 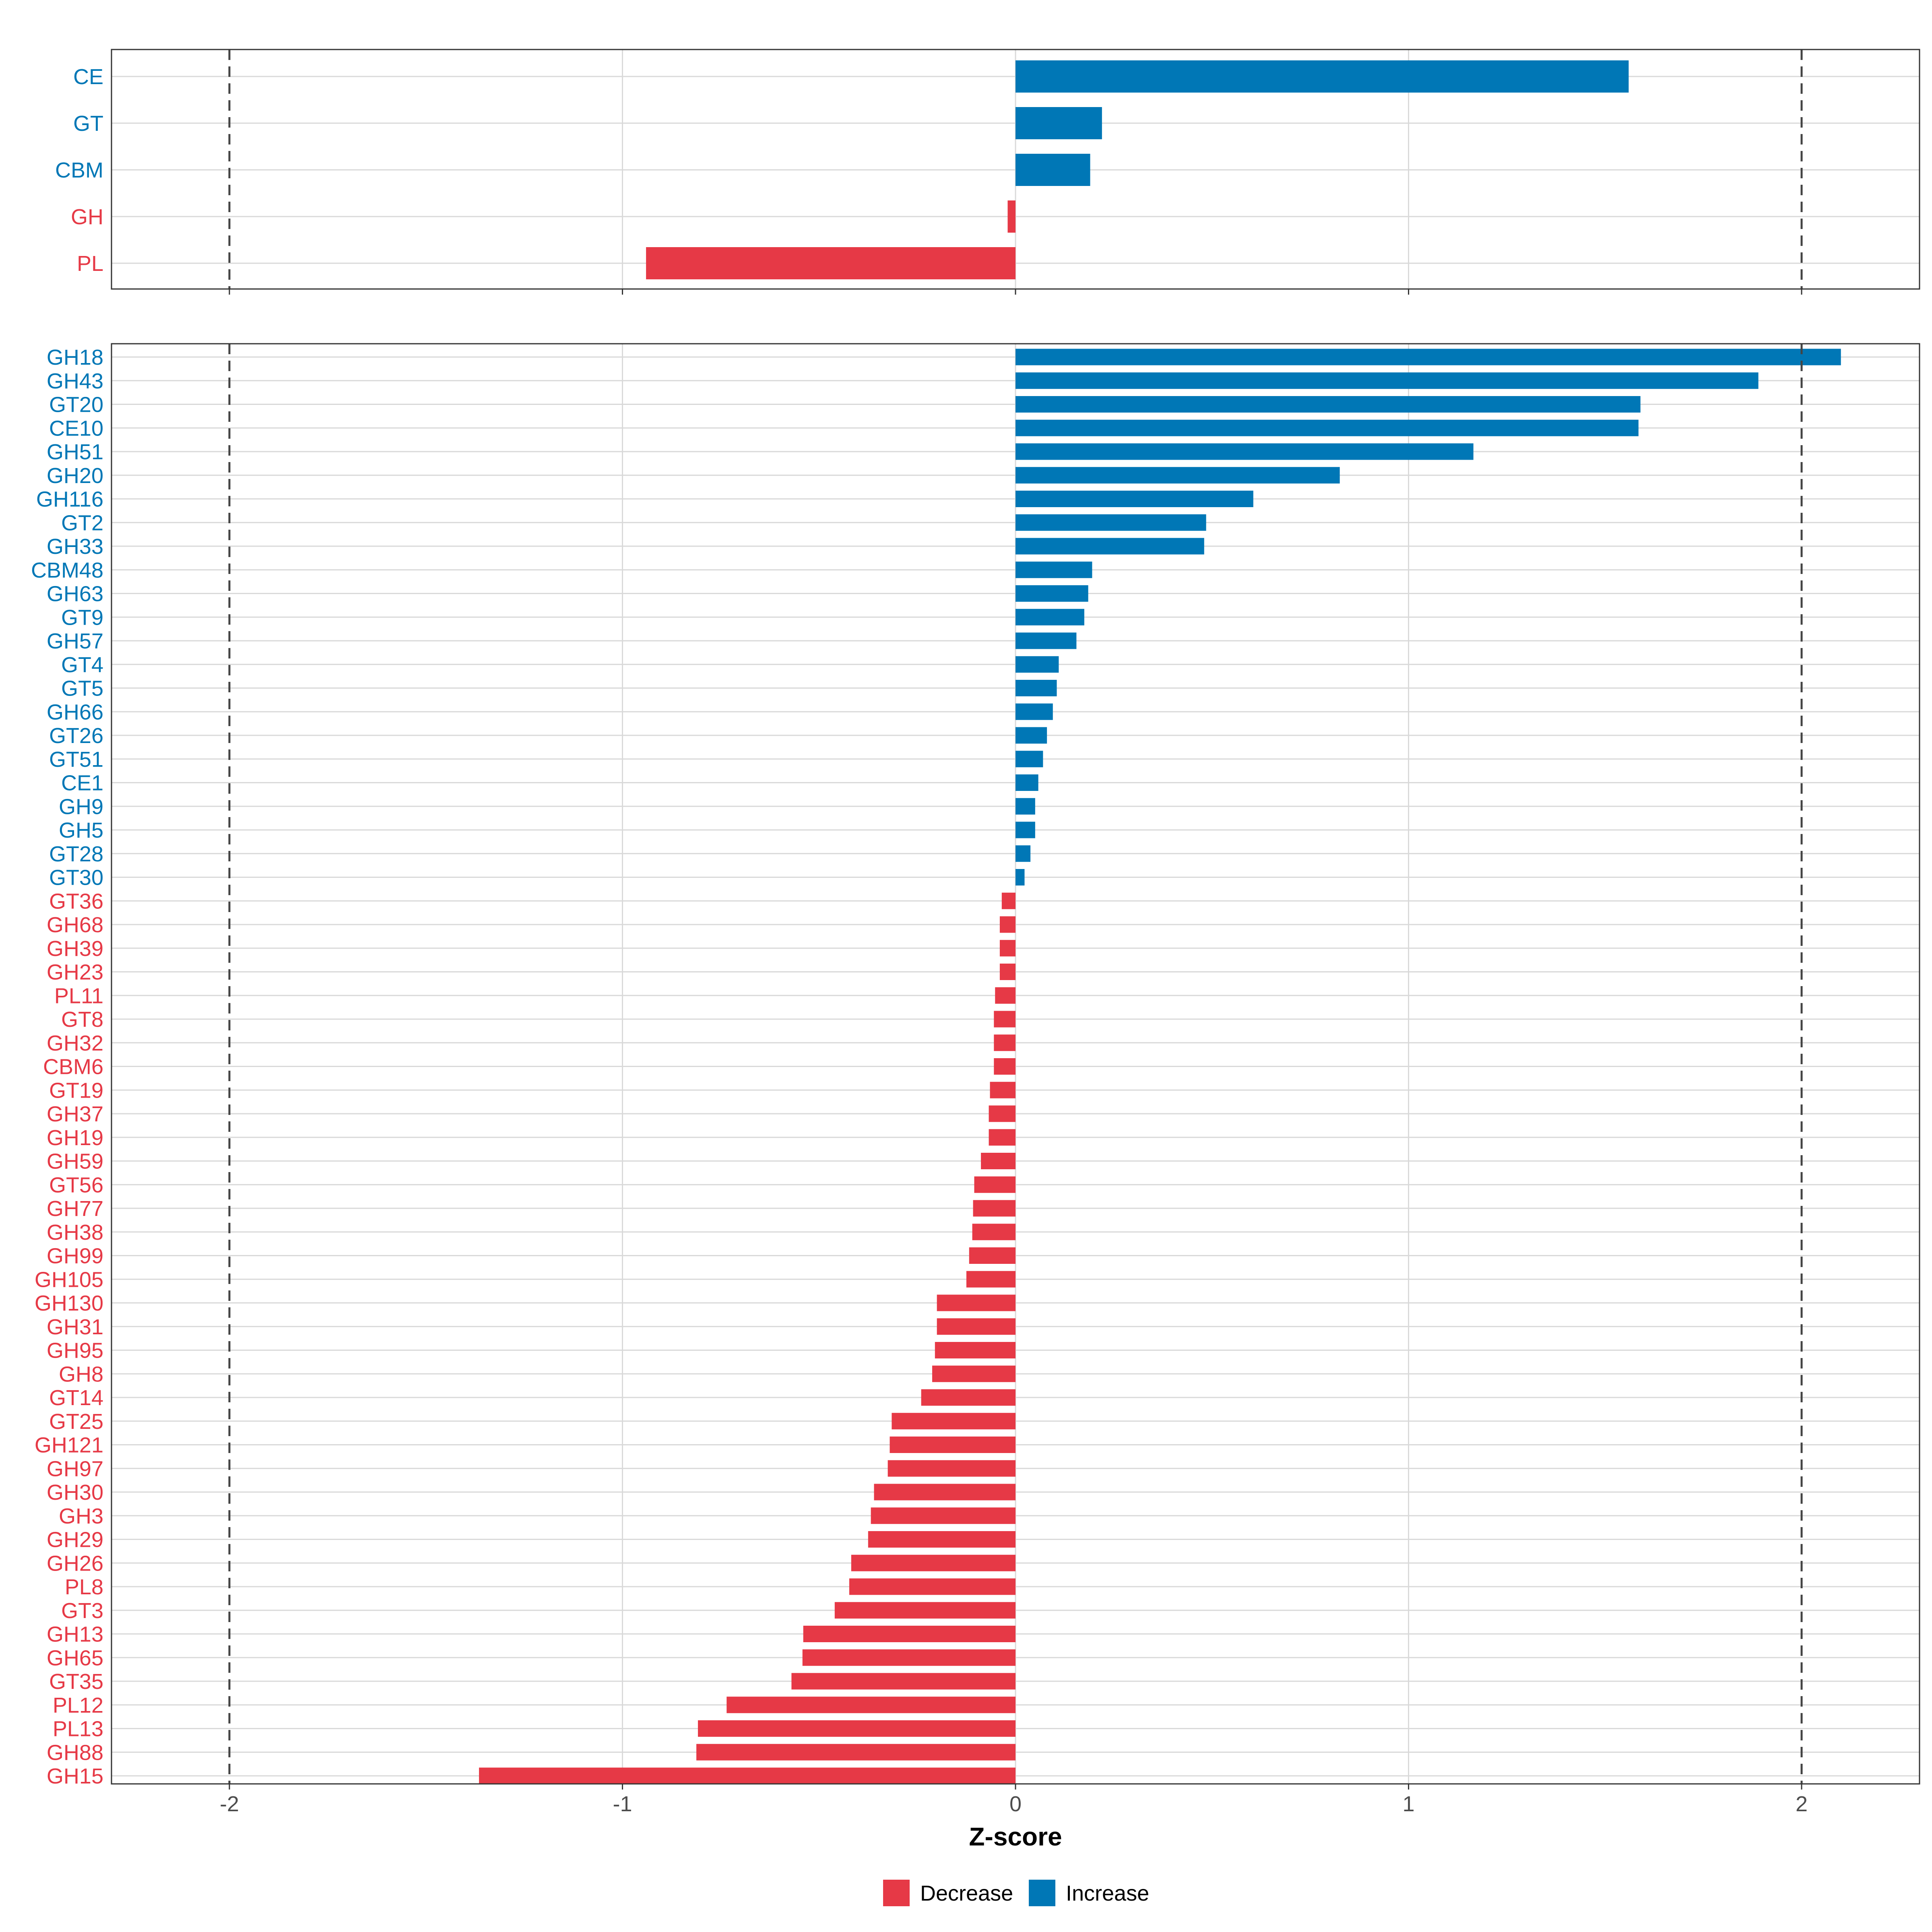 What do you see at coordinates (966, 1893) in the screenshot?
I see `legend-label-decrease: Decrease` at bounding box center [966, 1893].